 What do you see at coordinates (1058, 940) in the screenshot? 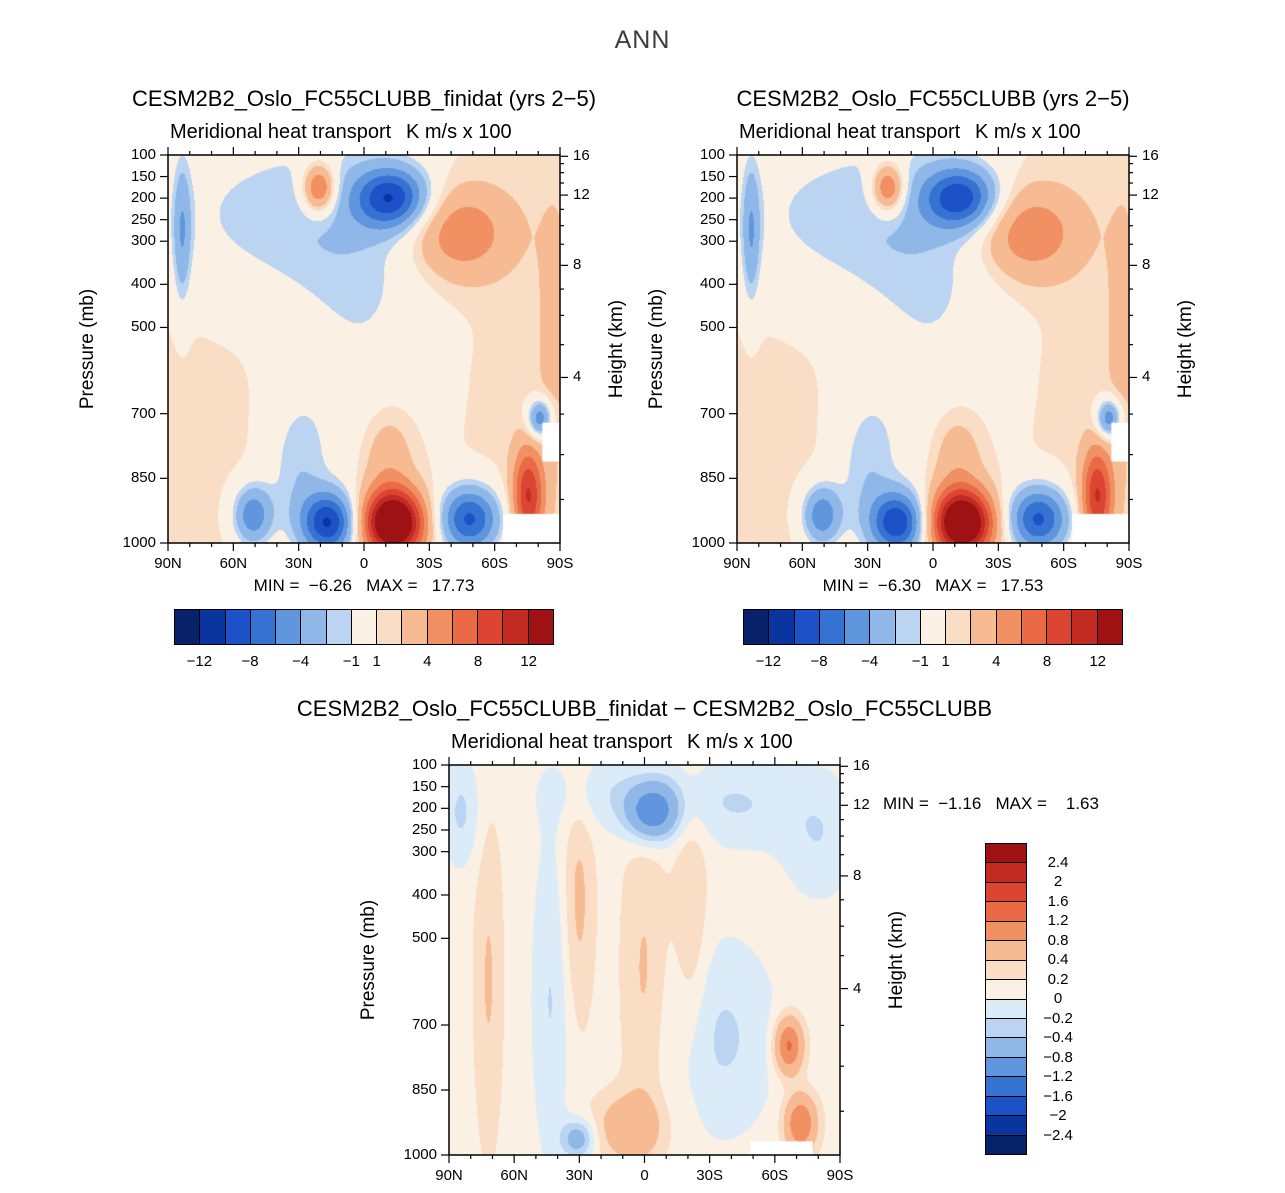
I see `colorbar-tick-label: 0.8` at bounding box center [1058, 940].